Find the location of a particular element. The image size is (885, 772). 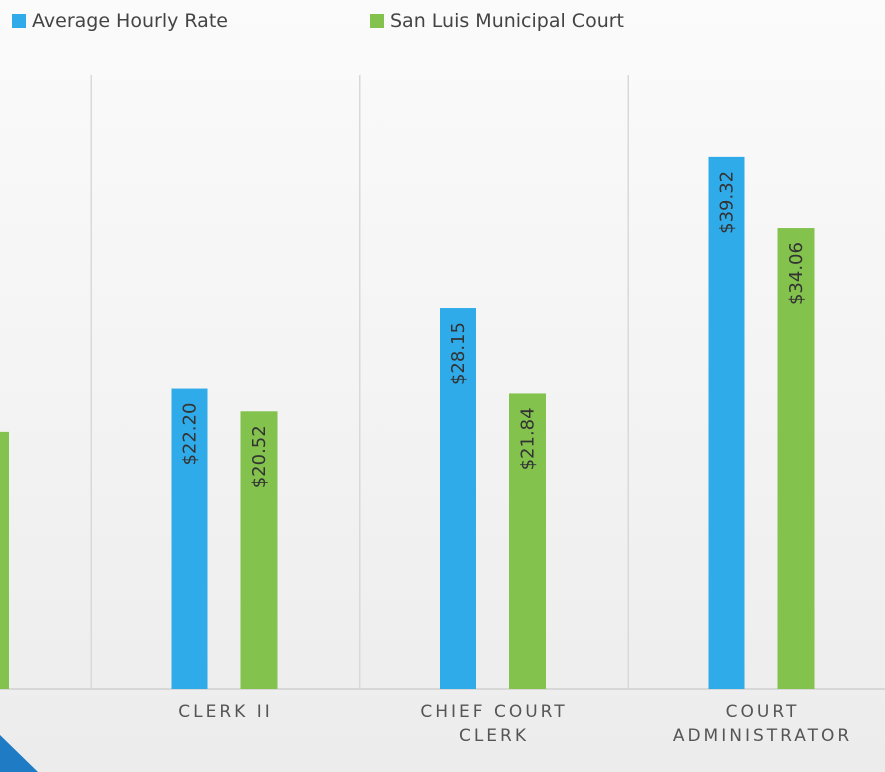

legend-label: Average Hourly Rate is located at coordinates (130, 21).